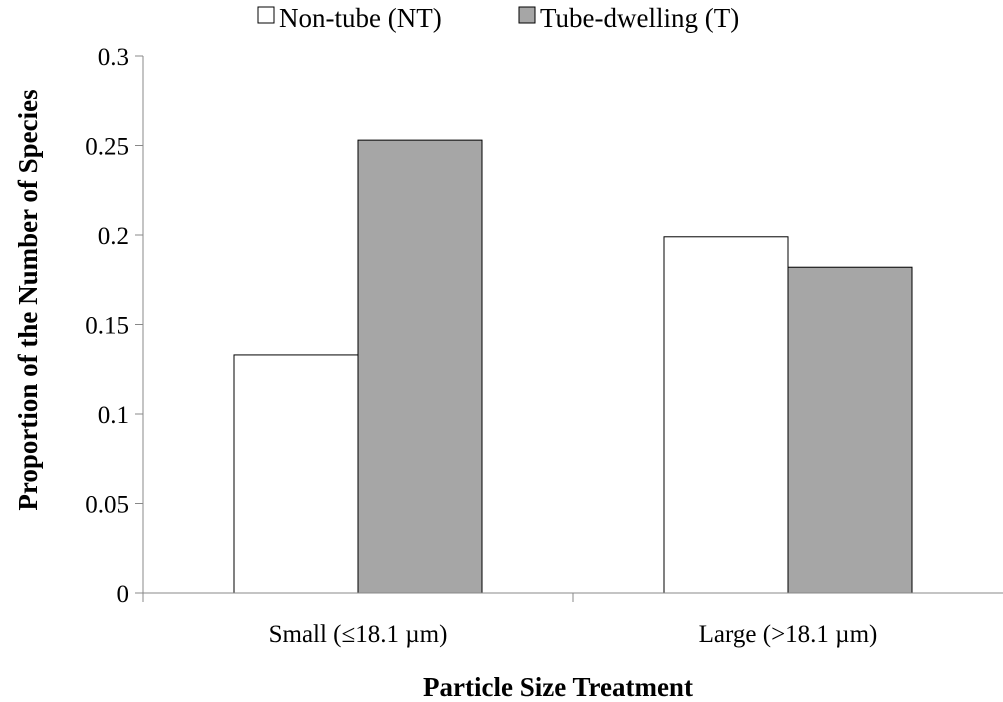 This screenshot has height=702, width=1003. Describe the element at coordinates (360, 18) in the screenshot. I see `legend-label-non-tube: Non-tube (NT)` at that location.